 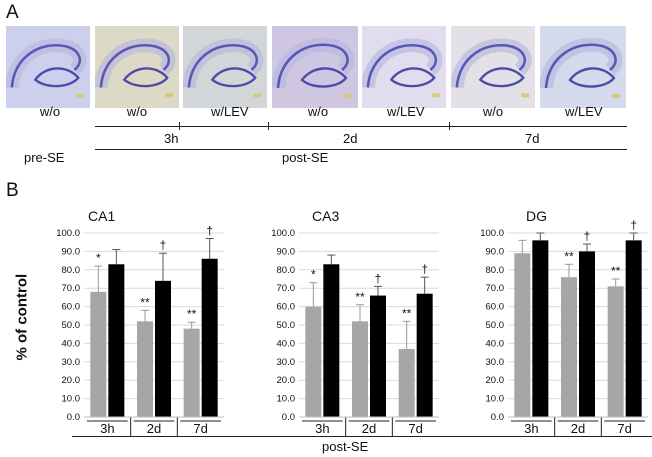 What do you see at coordinates (12, 12) in the screenshot?
I see `panel-a-letter: A` at bounding box center [12, 12].